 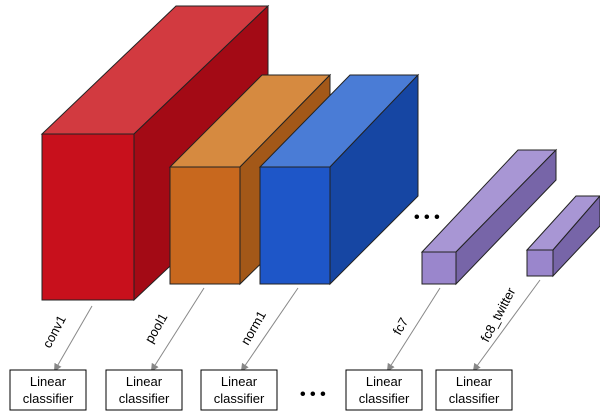 I want to click on layer-label-fc7: fc7, so click(x=401, y=326).